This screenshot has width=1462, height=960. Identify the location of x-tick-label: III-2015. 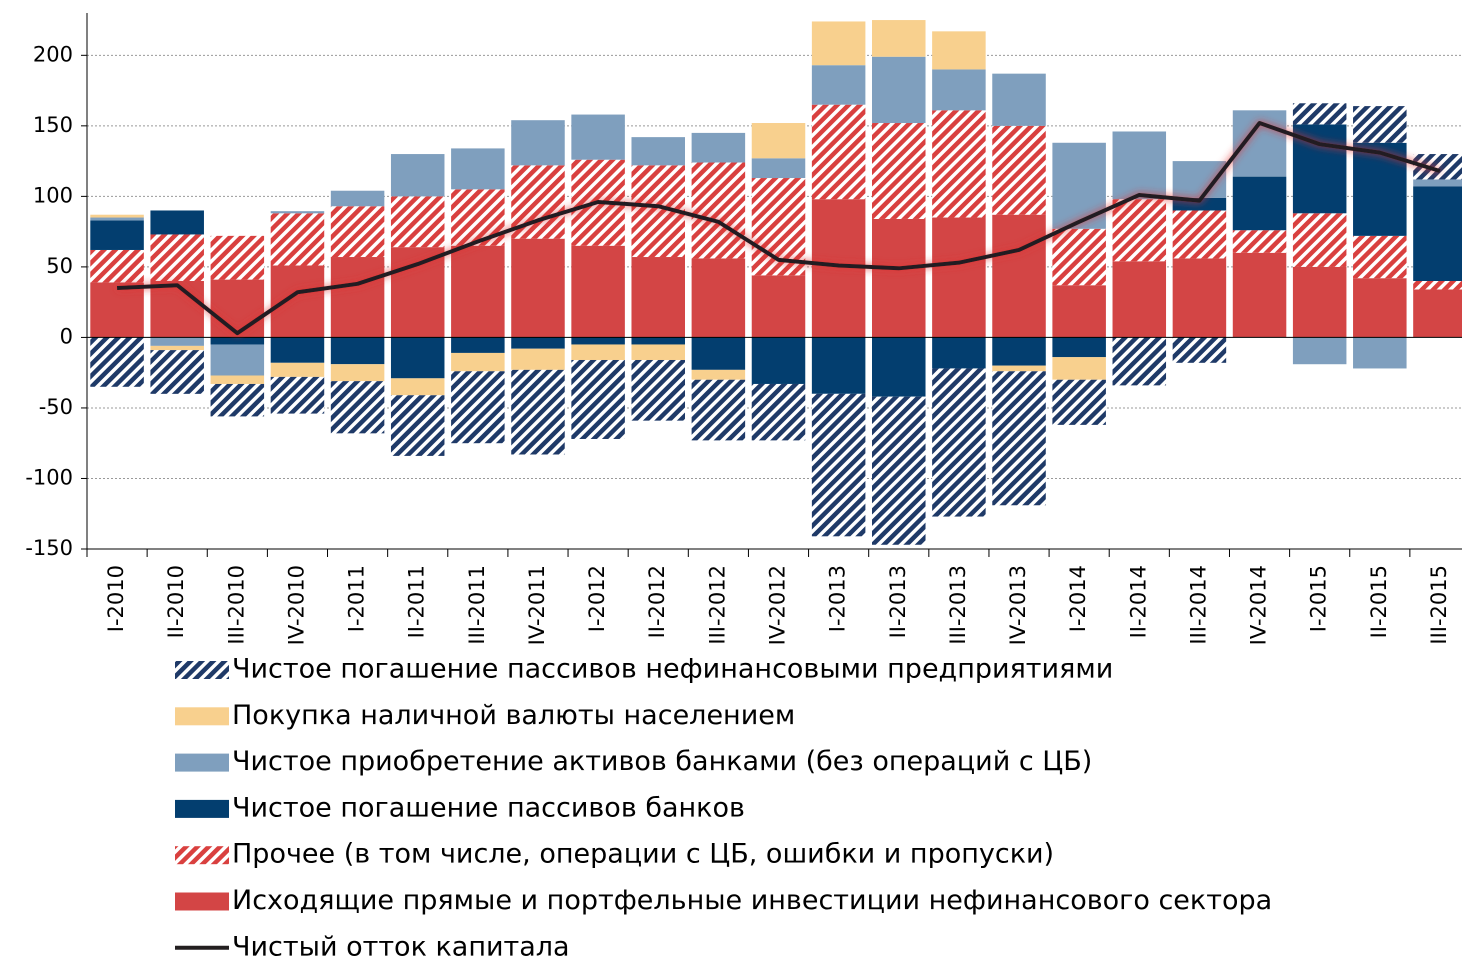
(1439, 605).